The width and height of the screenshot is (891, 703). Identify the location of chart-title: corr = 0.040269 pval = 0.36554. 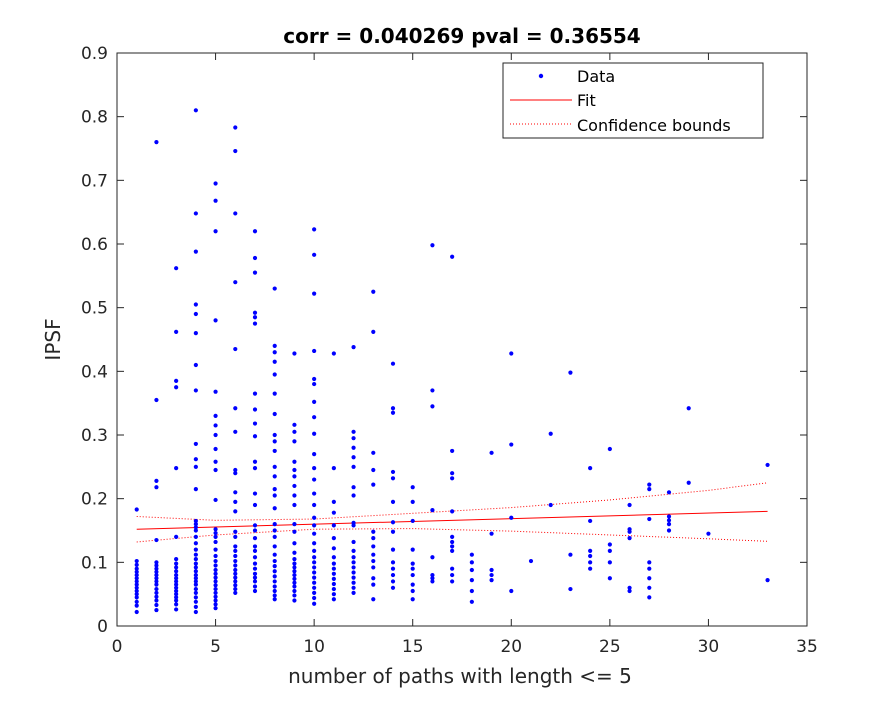
(461, 36).